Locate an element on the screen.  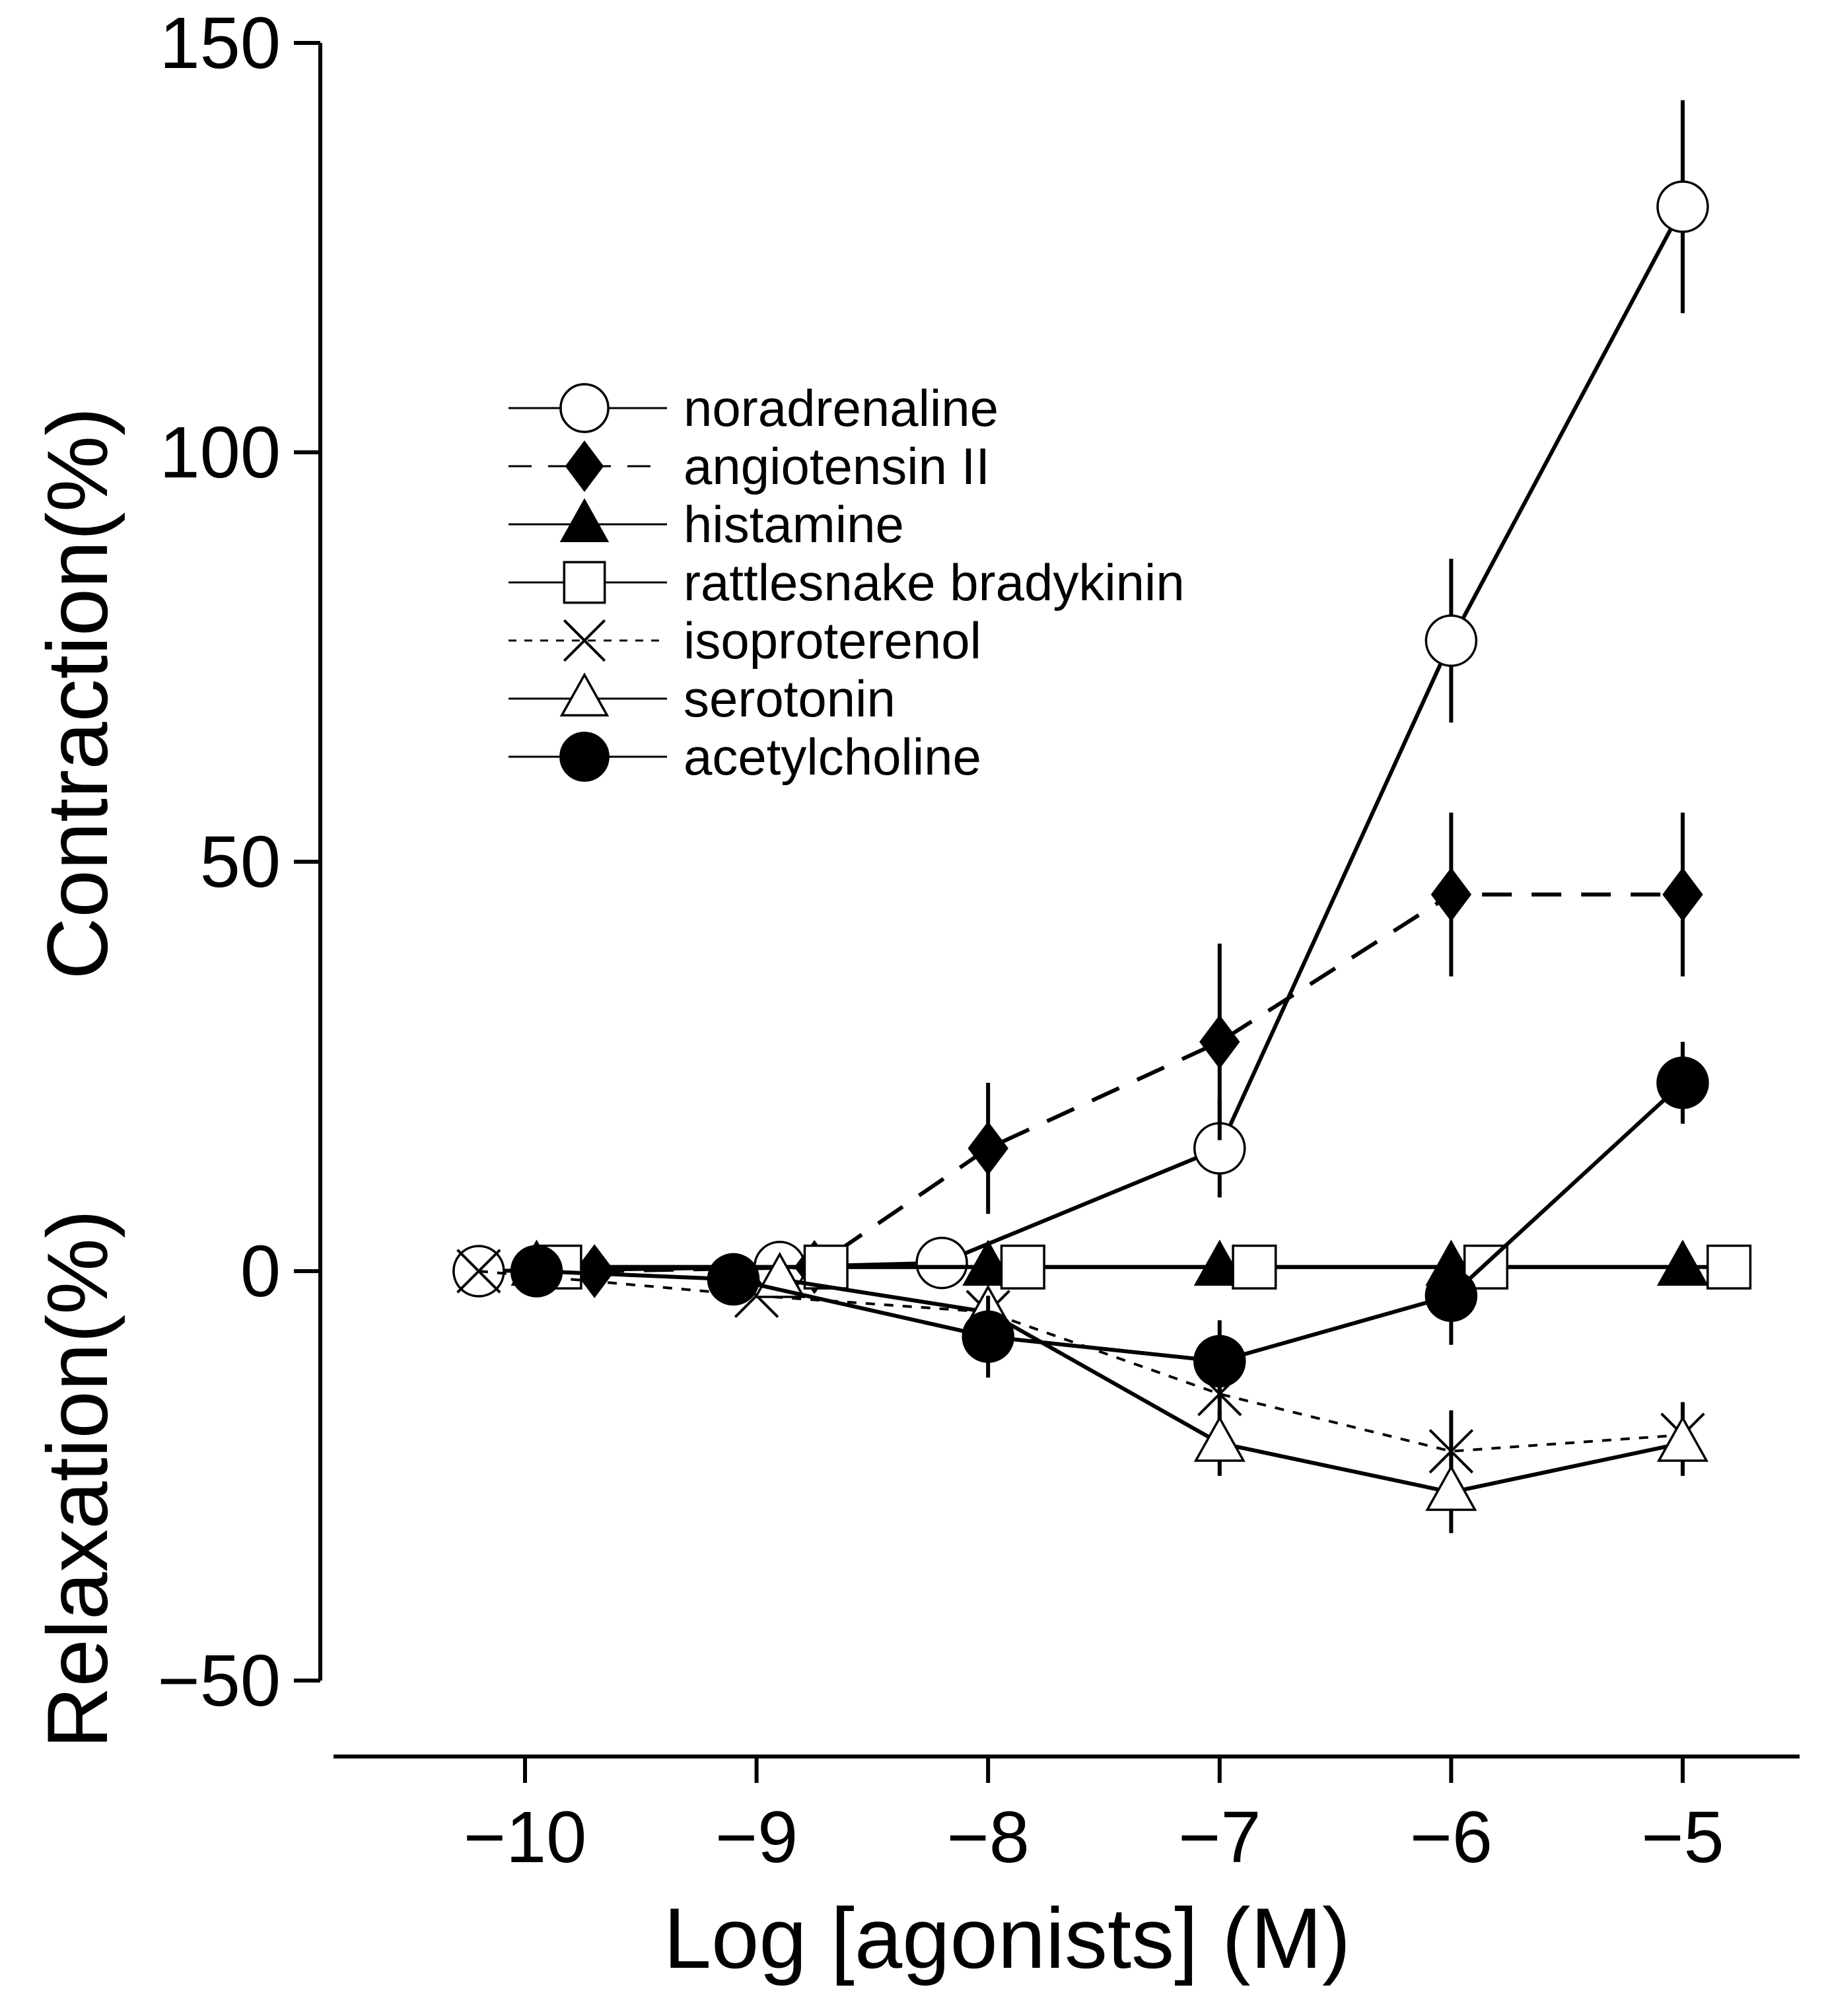
legend-item: histamine is located at coordinates (706, 524).